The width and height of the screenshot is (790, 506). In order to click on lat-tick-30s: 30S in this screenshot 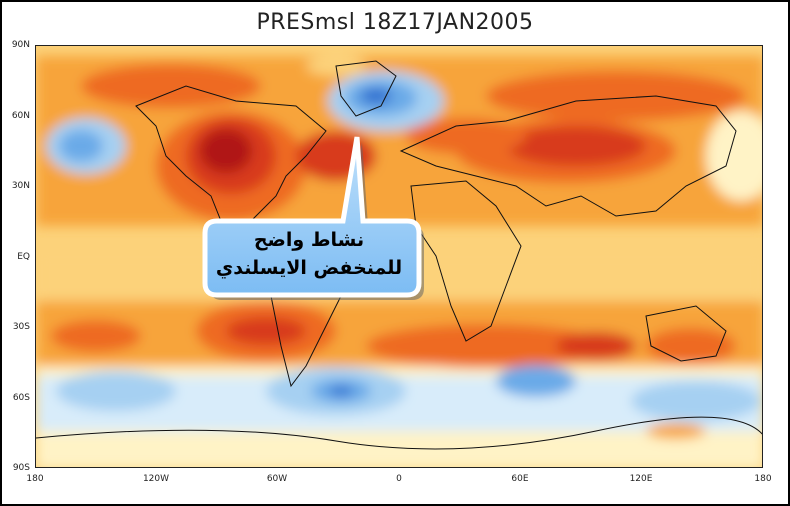, I will do `click(21, 327)`.